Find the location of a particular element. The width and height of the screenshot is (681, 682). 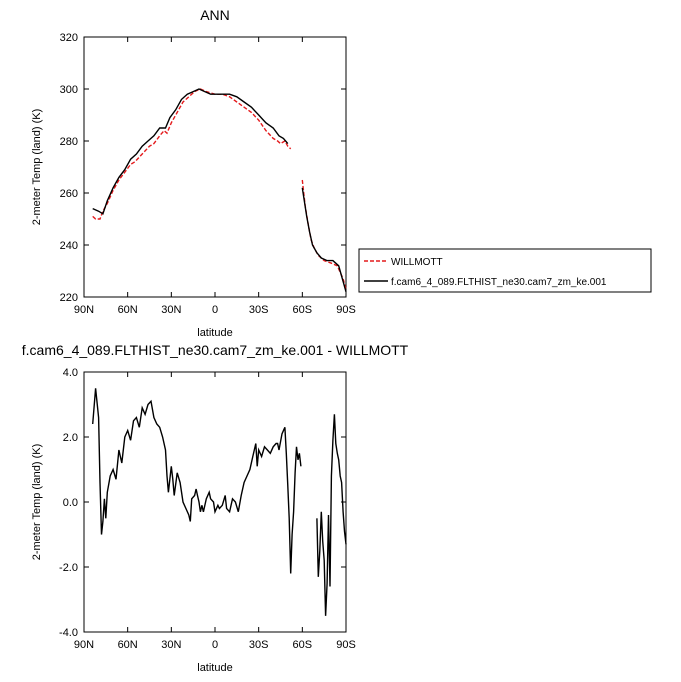

y-tick-label: -2.0 is located at coordinates (68, 568).